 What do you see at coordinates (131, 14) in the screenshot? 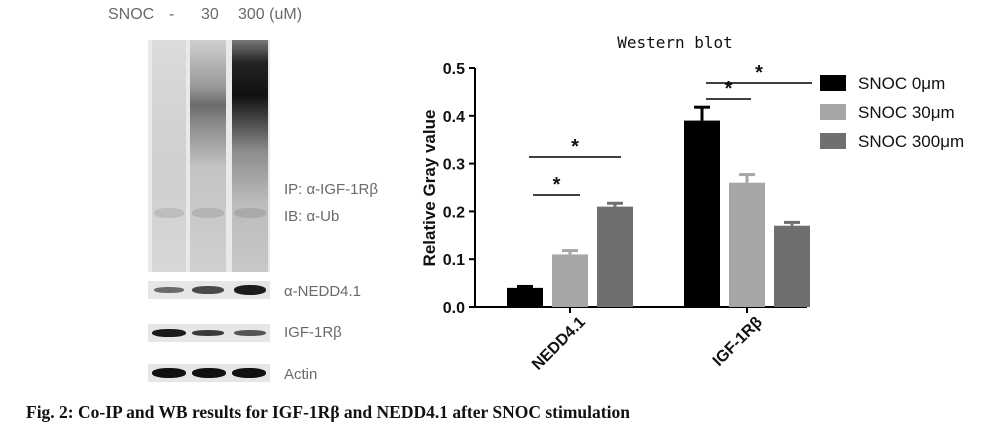
I see `snoc-treatment-label: SNOC` at bounding box center [131, 14].